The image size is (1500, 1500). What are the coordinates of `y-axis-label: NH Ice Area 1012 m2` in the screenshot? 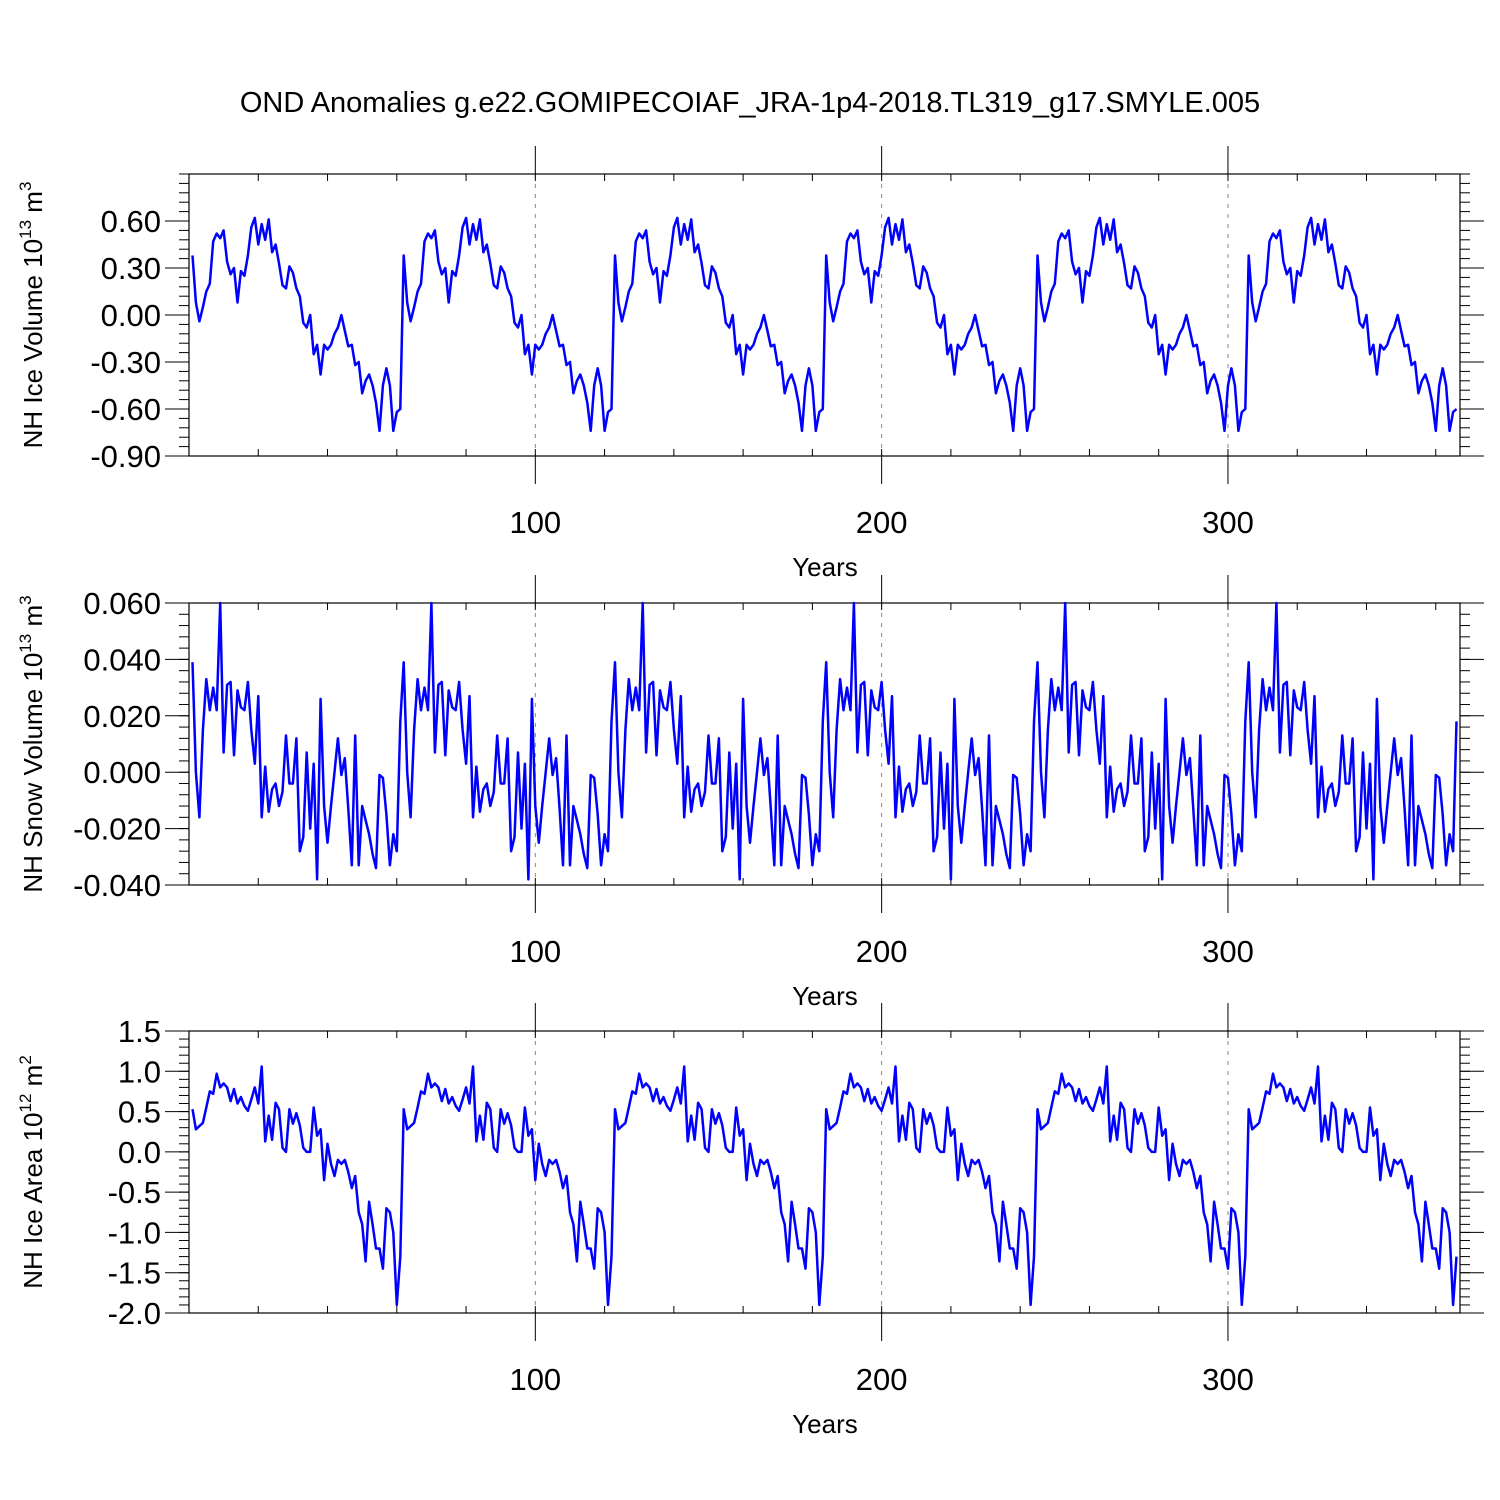 It's located at (32, 1172).